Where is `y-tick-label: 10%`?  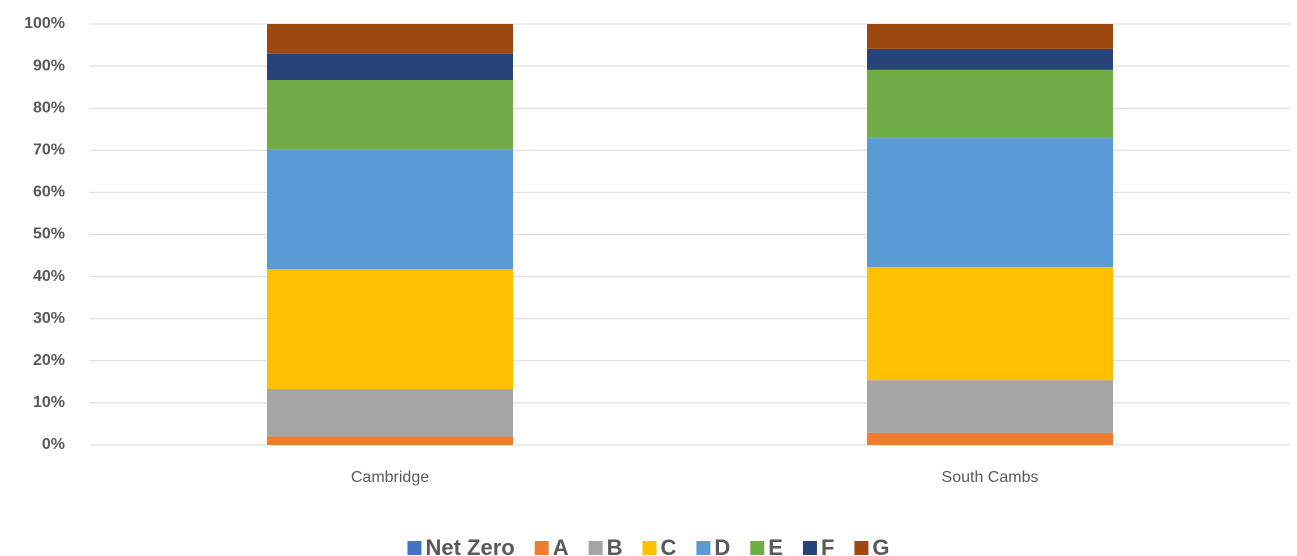
y-tick-label: 10% is located at coordinates (49, 402).